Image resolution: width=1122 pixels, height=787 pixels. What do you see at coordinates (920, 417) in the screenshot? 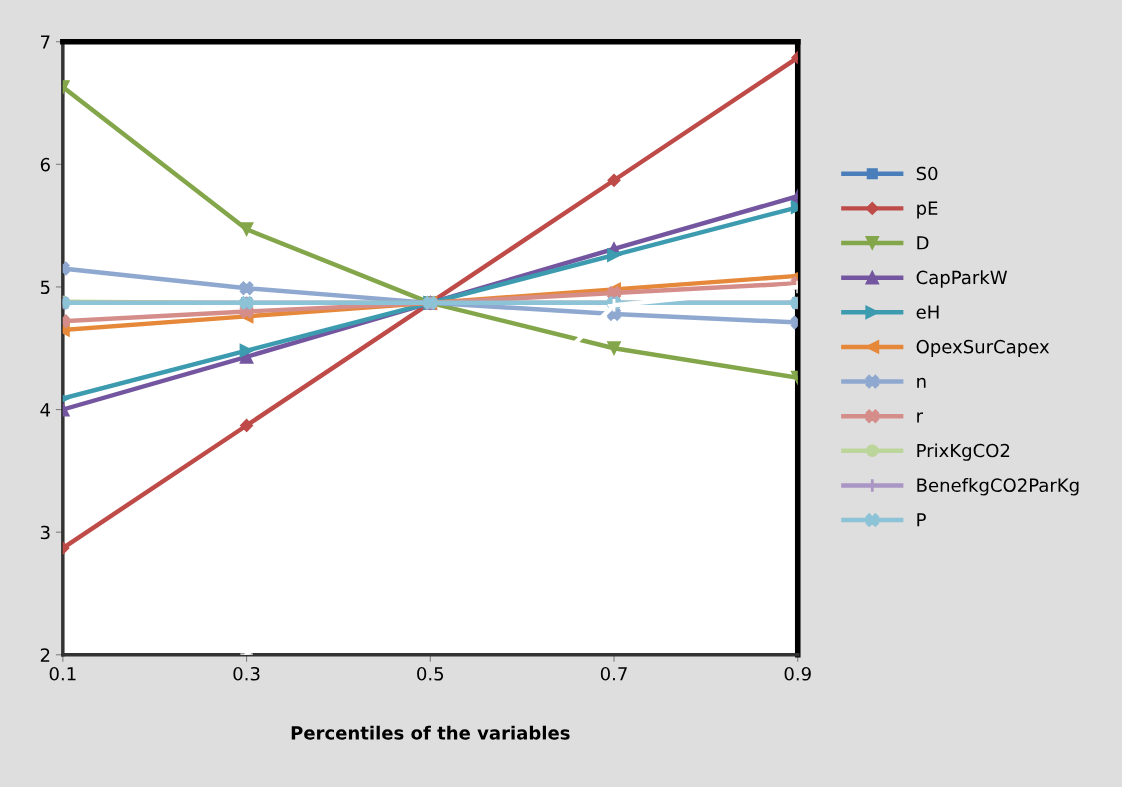
I see `legend-label: r` at bounding box center [920, 417].